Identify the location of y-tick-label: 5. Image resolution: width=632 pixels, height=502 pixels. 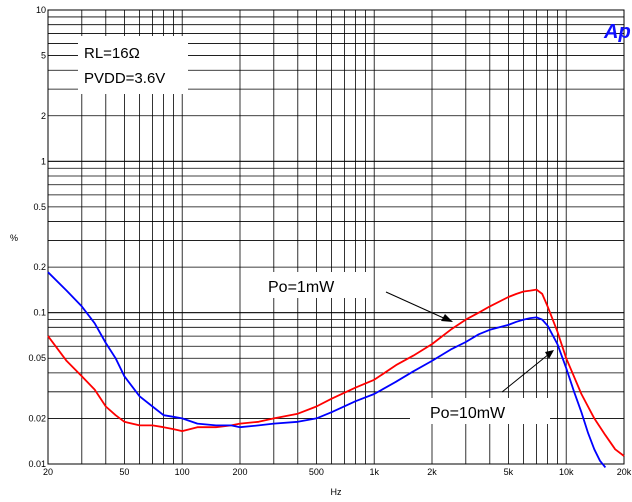
(43, 56).